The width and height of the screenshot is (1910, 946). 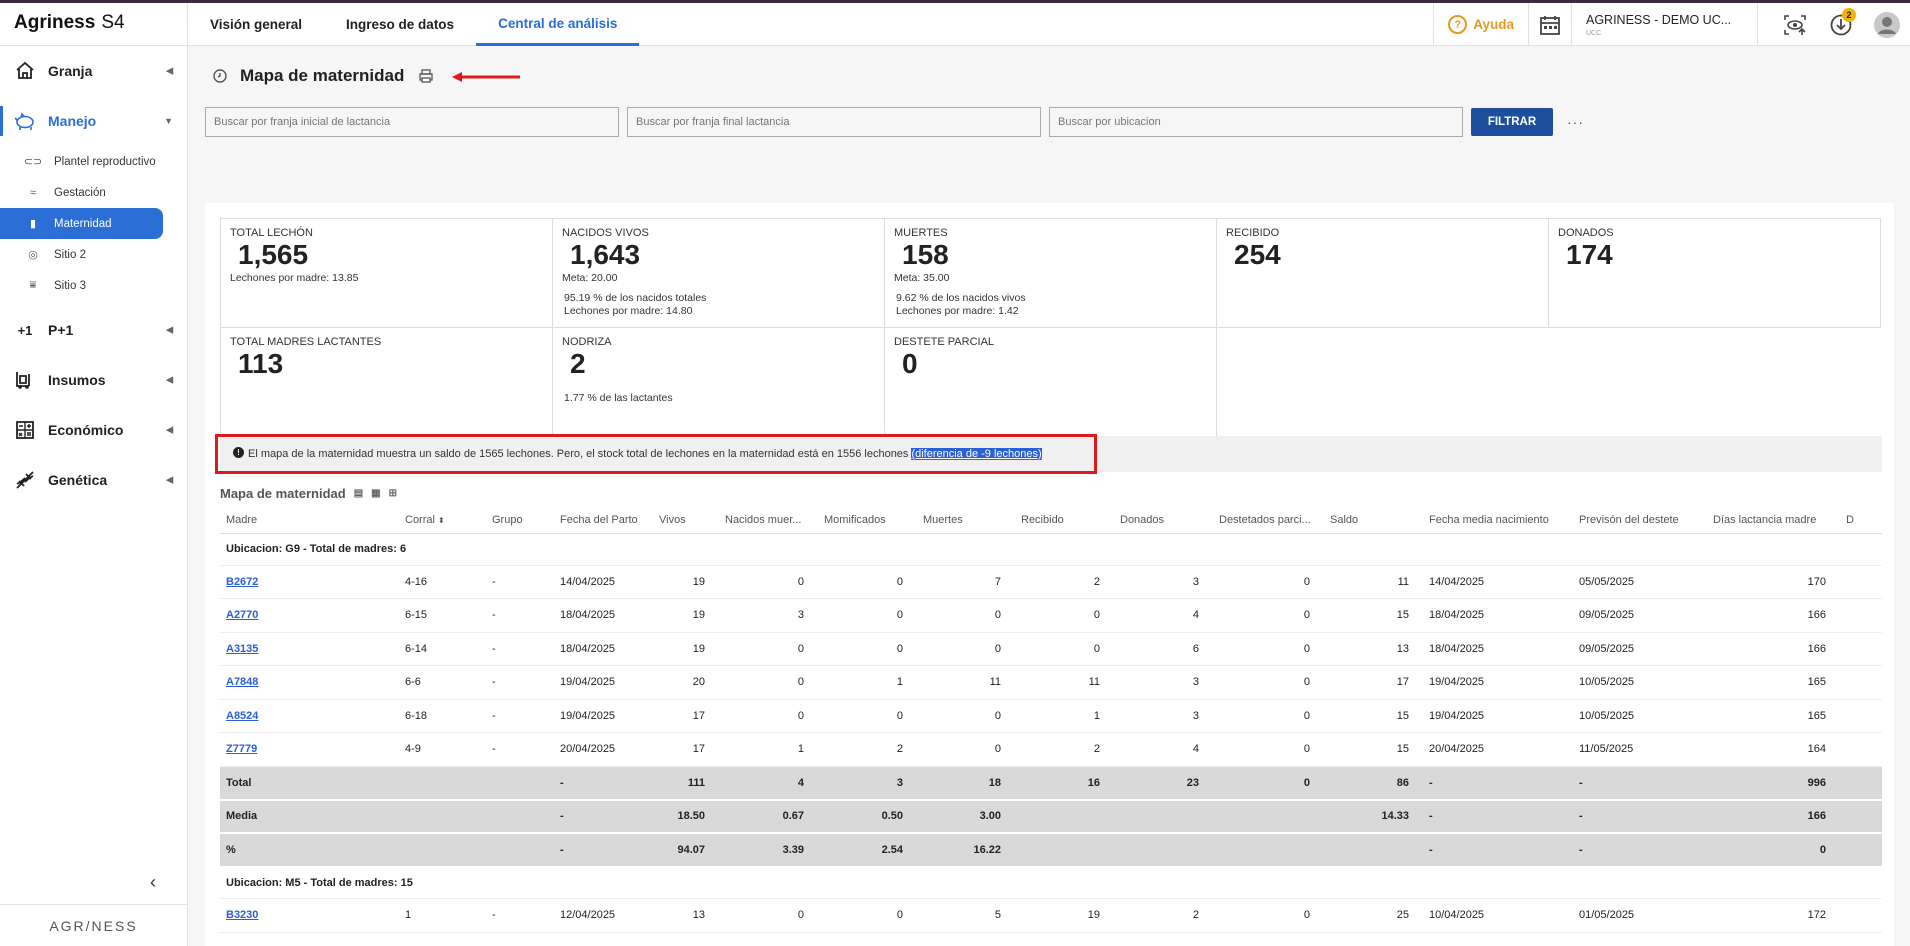 What do you see at coordinates (242, 749) in the screenshot?
I see `sow-link: Z7779` at bounding box center [242, 749].